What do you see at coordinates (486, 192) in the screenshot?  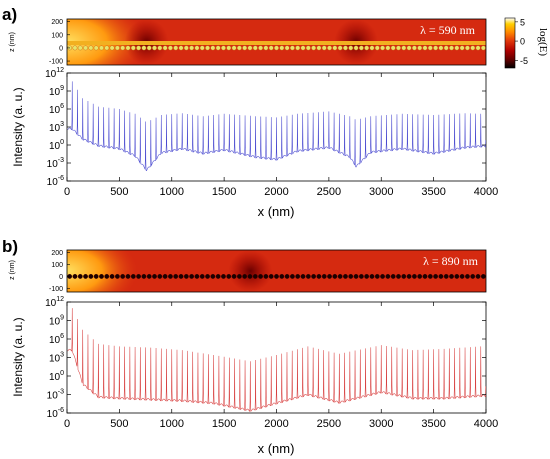 I see `x-tick-label: 4000` at bounding box center [486, 192].